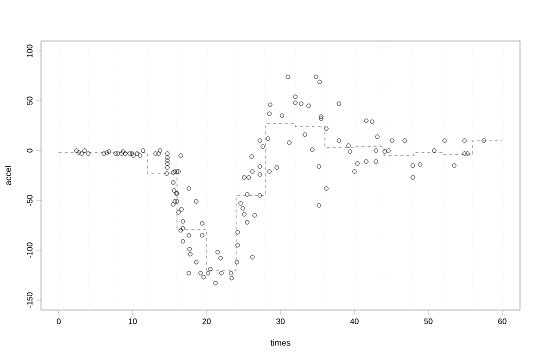  I want to click on x-axis-title: times, so click(280, 343).